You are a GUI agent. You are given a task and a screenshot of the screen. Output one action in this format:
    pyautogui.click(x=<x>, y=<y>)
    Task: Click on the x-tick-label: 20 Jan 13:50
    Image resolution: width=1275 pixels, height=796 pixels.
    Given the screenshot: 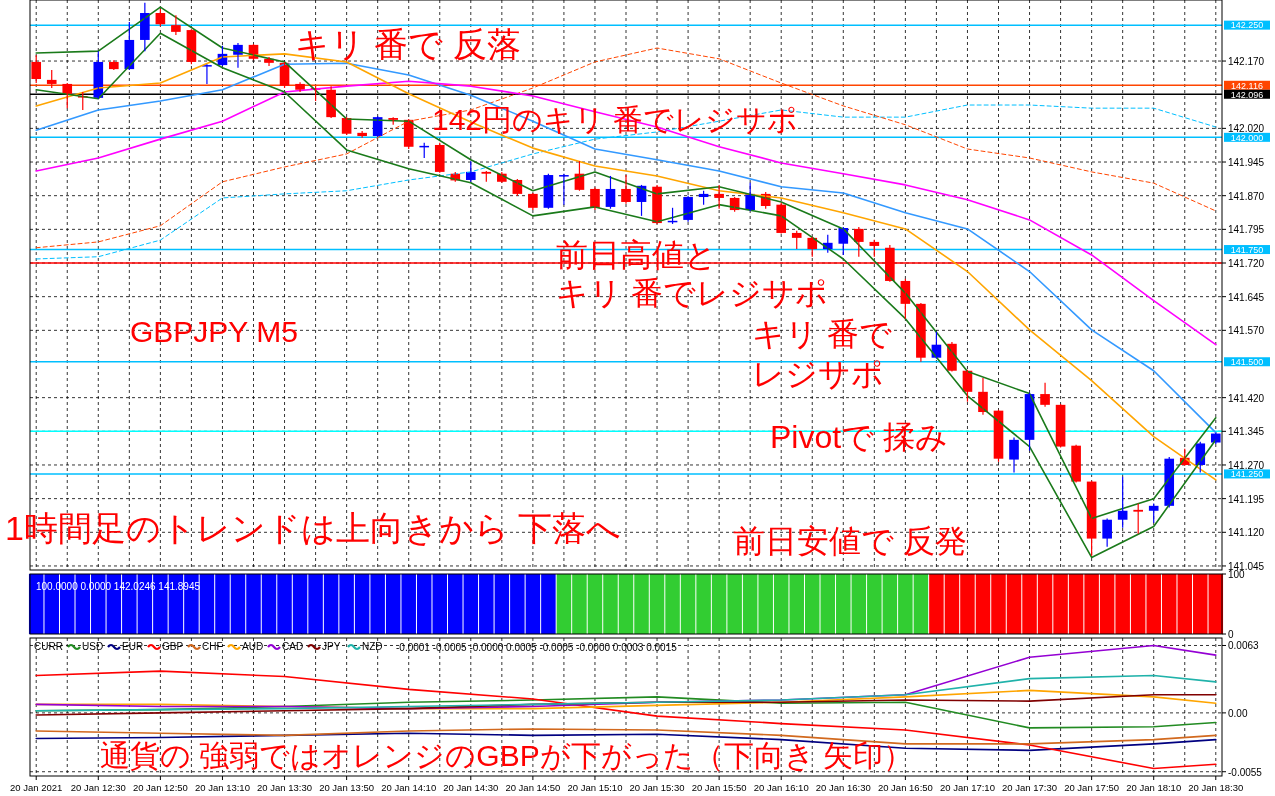 What is the action you would take?
    pyautogui.click(x=347, y=787)
    